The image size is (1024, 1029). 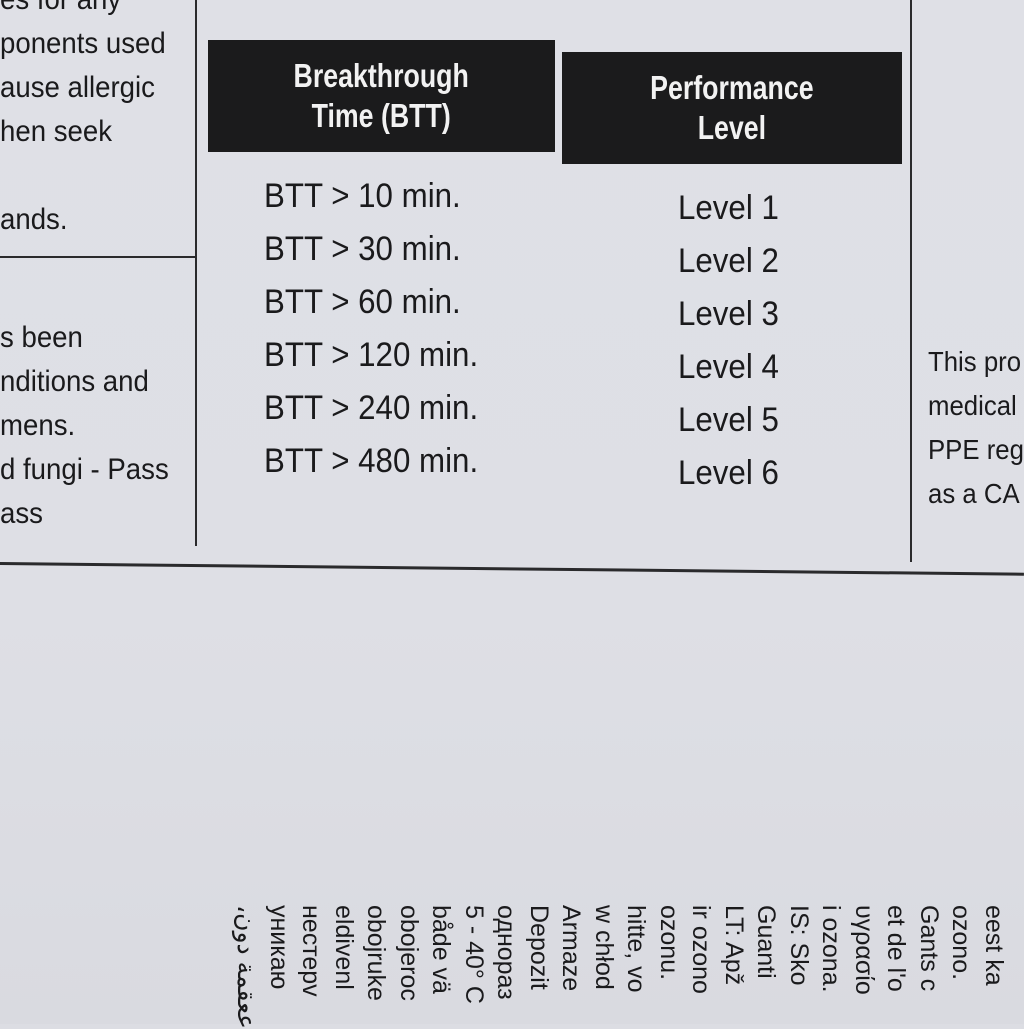 I want to click on rotated-text-line: ozonu., so click(x=669, y=943).